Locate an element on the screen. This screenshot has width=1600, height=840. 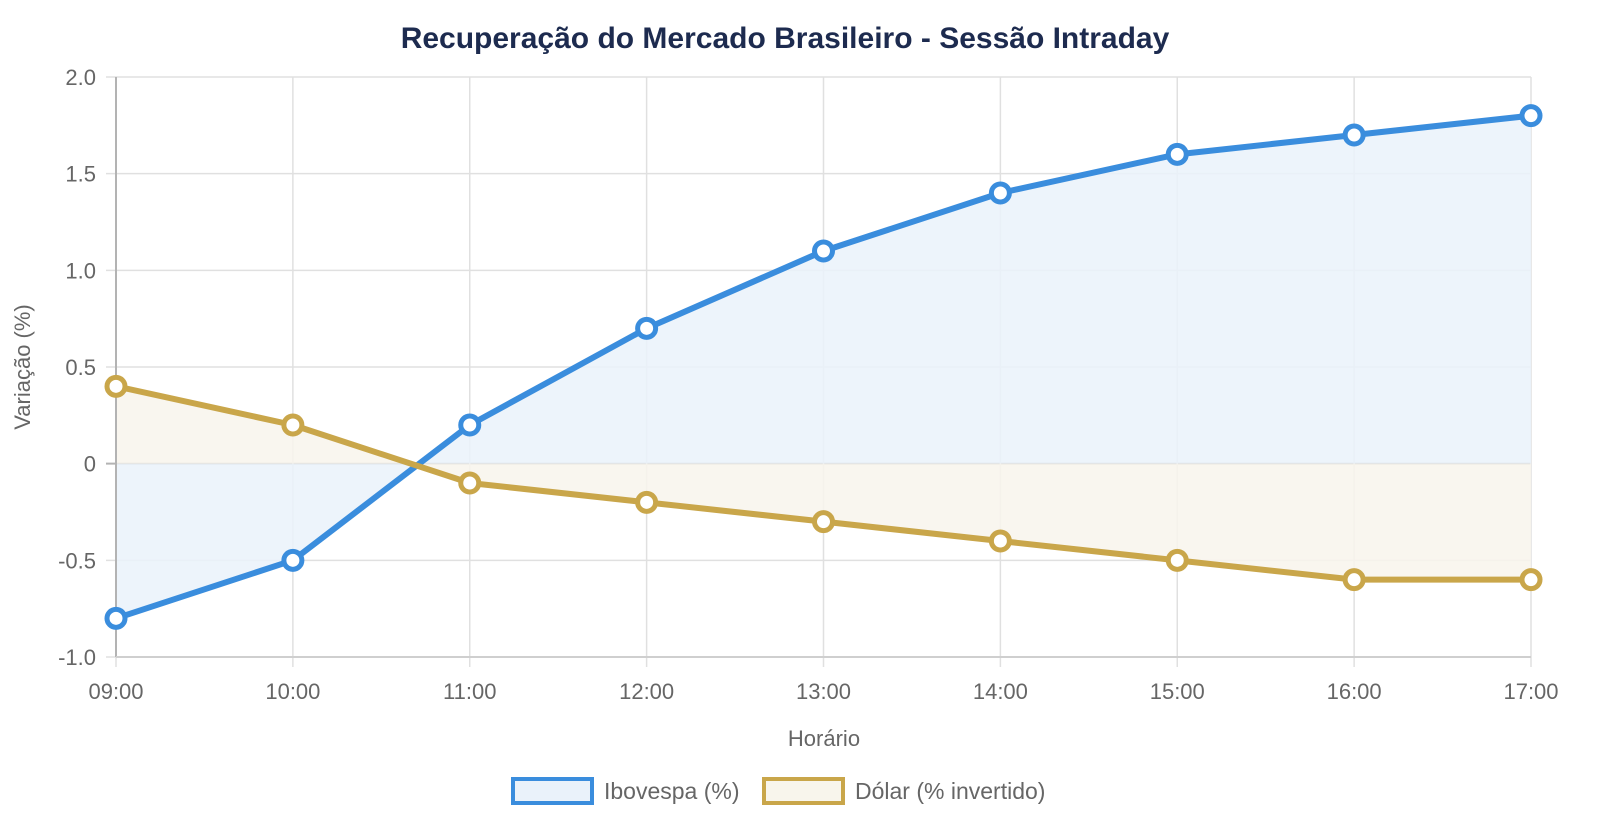
y-axis-ticks: 2.0 1.5 1.0 0.5 0 -0.5 -1.0 is located at coordinates (77, 367).